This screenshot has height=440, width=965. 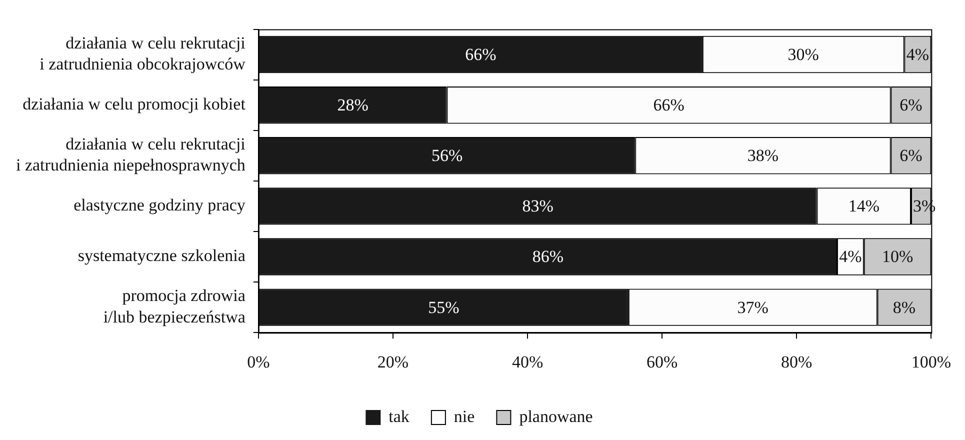 What do you see at coordinates (662, 362) in the screenshot?
I see `x-tick-label: 60%` at bounding box center [662, 362].